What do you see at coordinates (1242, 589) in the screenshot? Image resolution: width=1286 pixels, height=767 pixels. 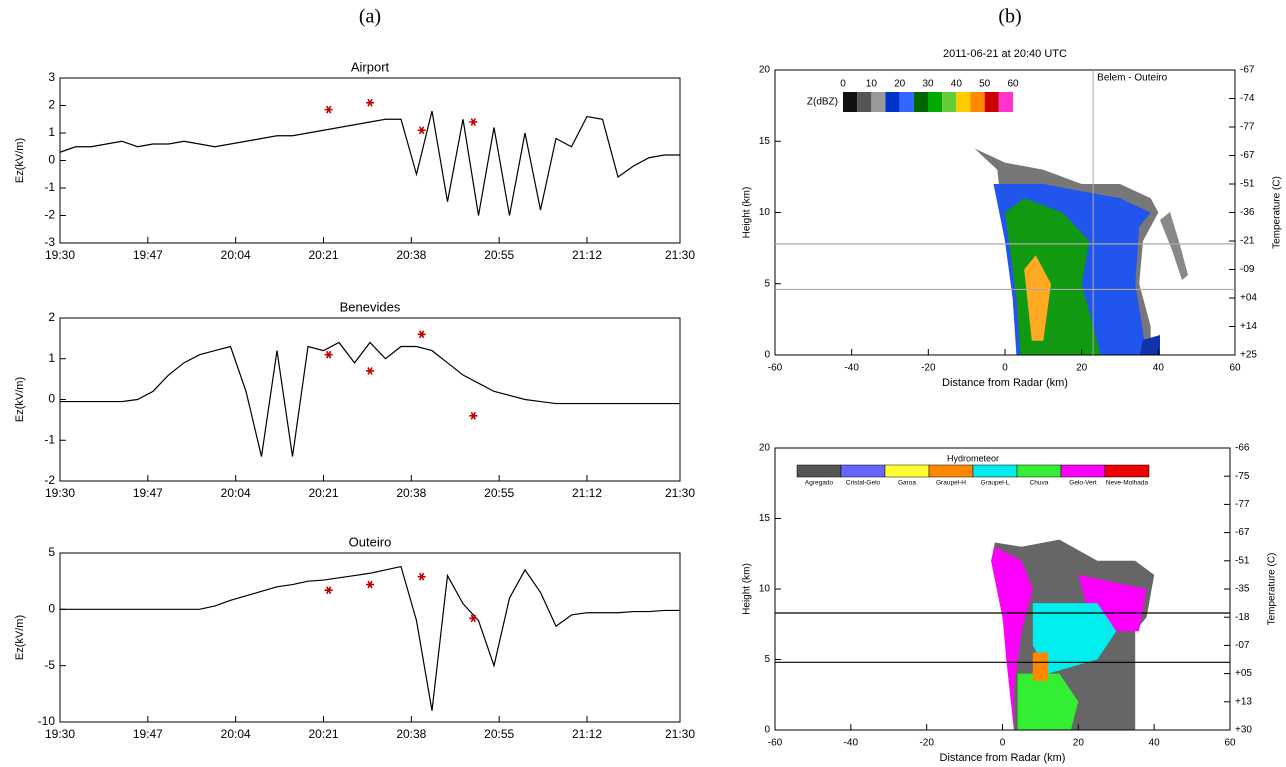 I see `y2-tick-label: -35` at bounding box center [1242, 589].